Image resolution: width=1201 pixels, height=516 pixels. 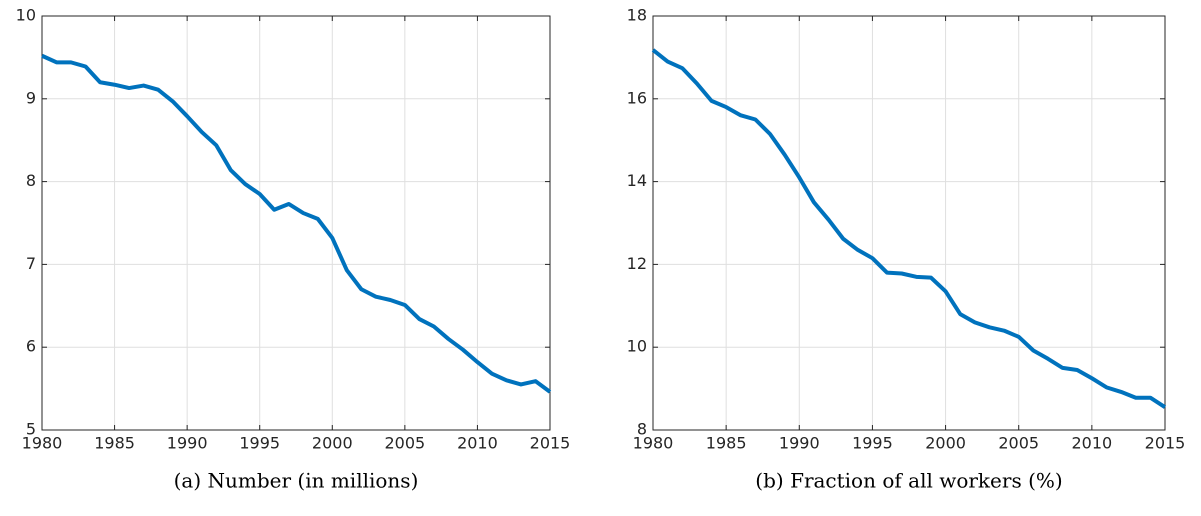 I want to click on y-tick-label: 18, so click(x=637, y=15).